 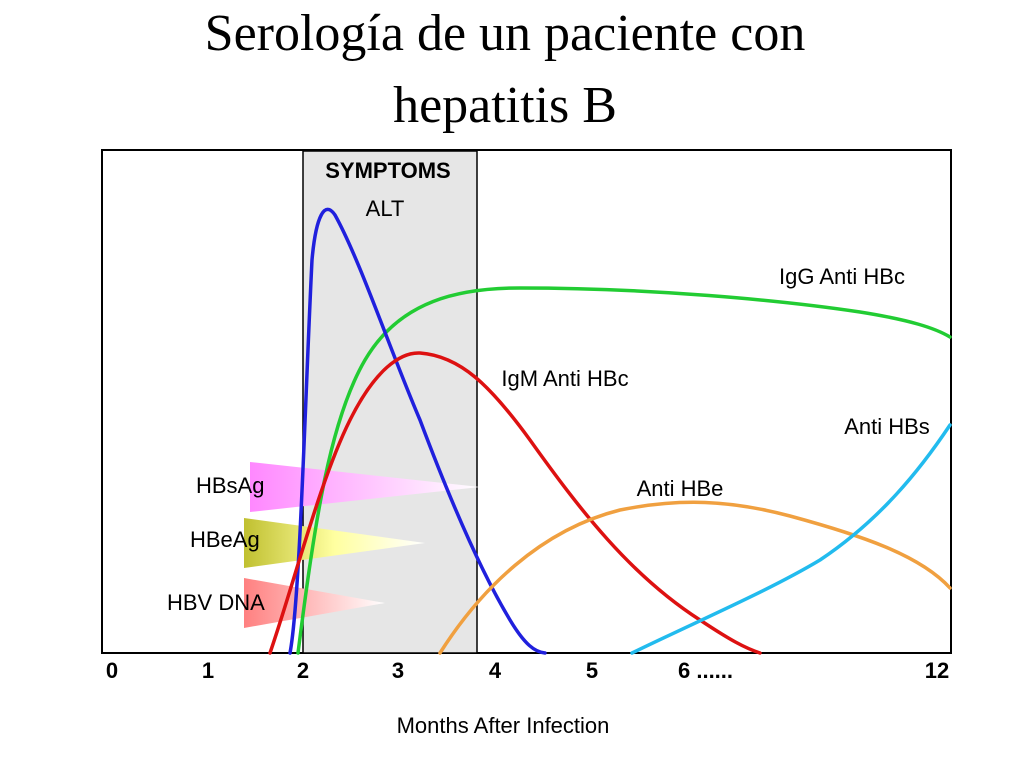 I want to click on title-line: hepatitis B, so click(x=505, y=105).